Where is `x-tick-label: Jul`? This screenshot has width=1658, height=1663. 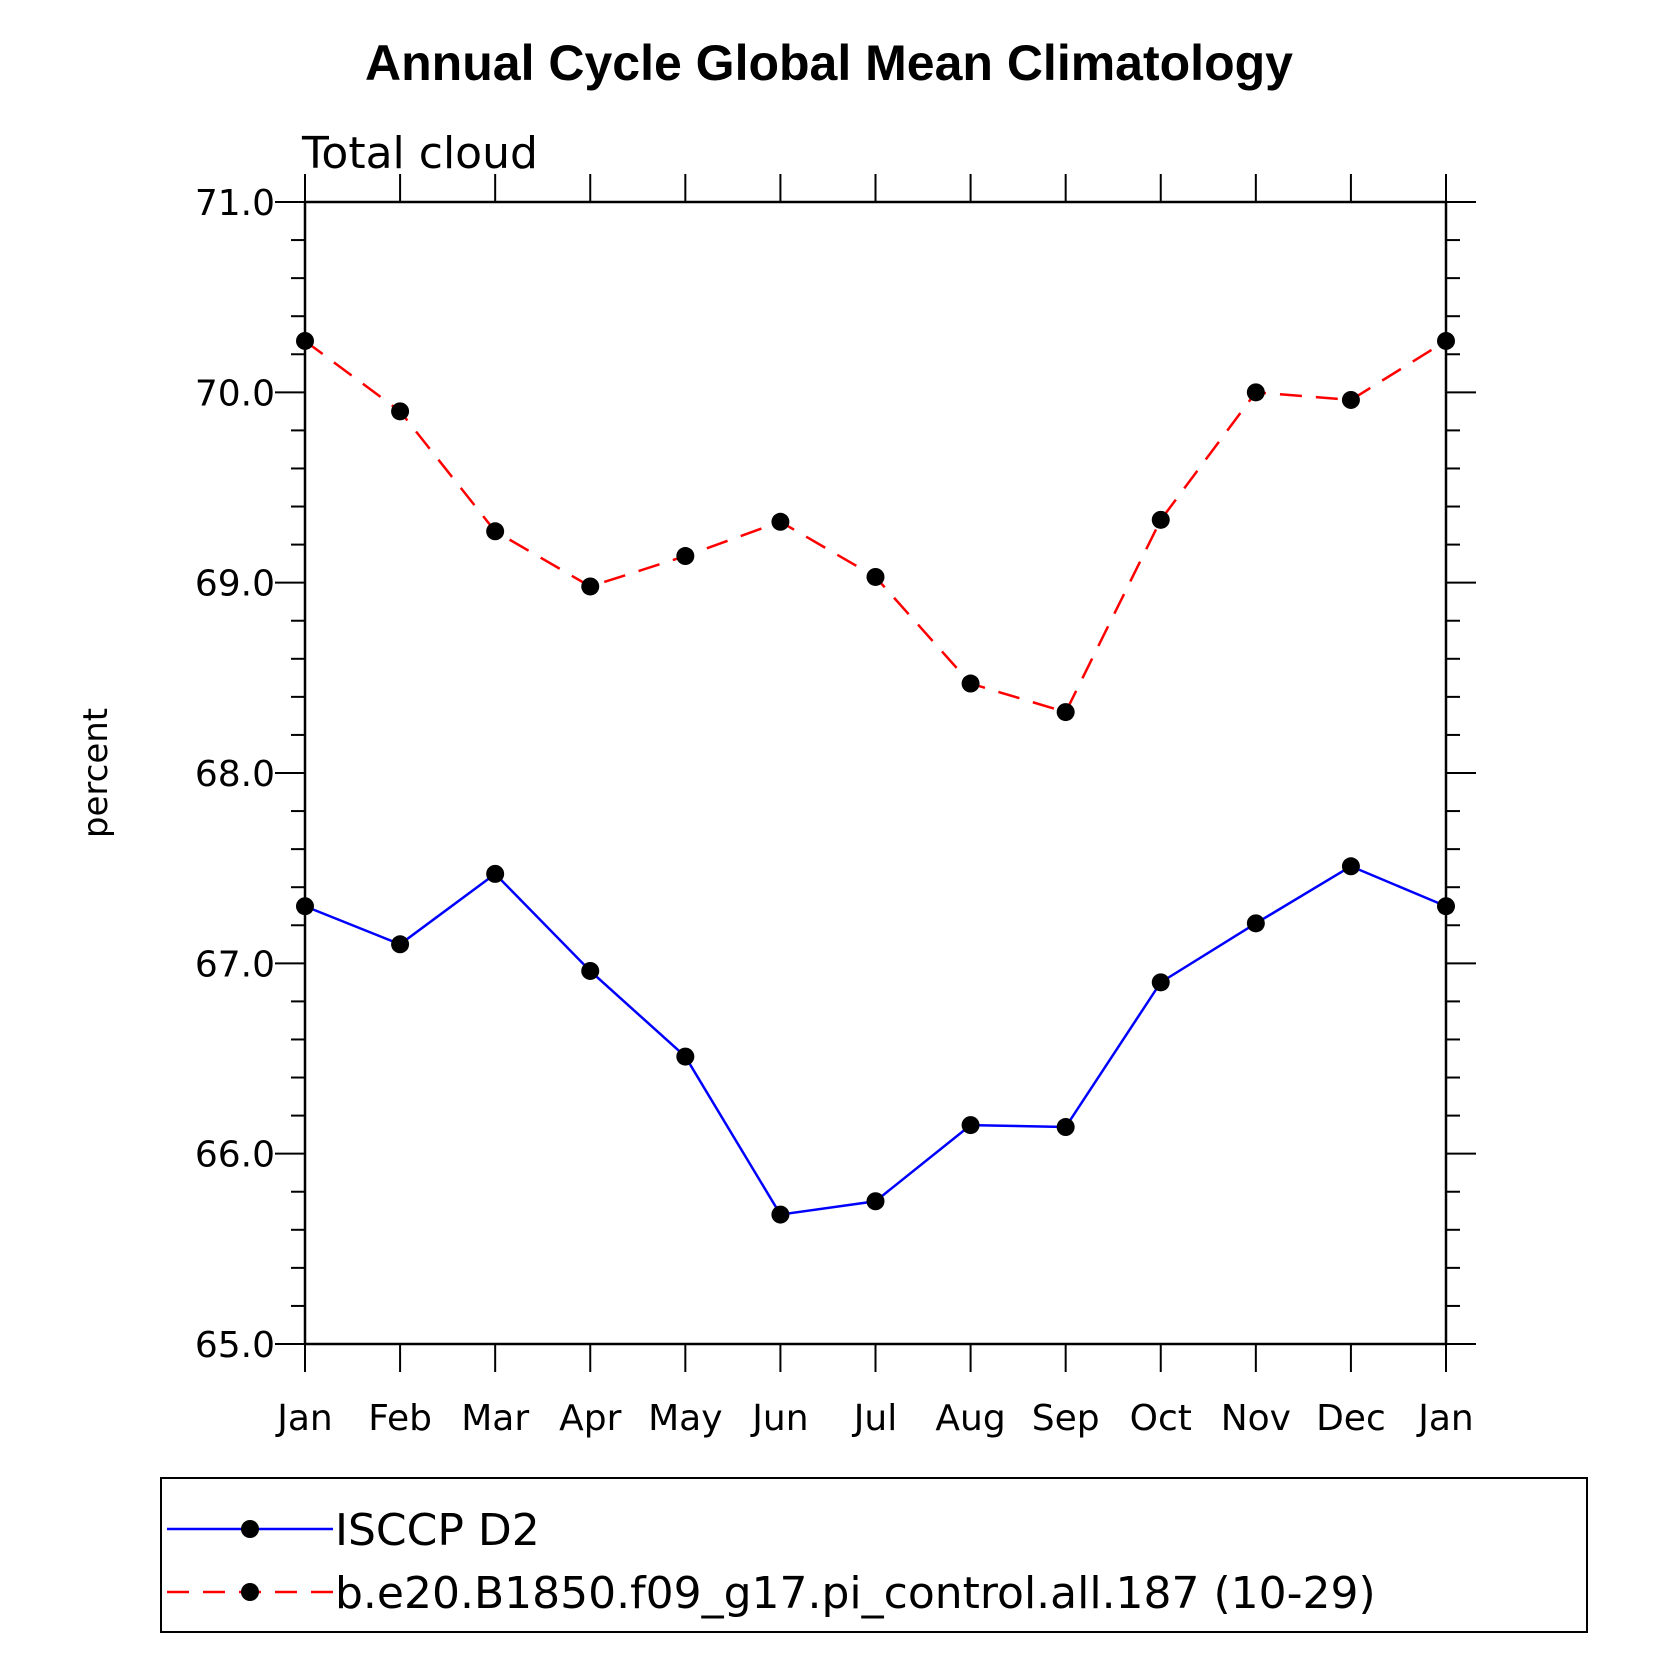 x-tick-label: Jul is located at coordinates (874, 1418).